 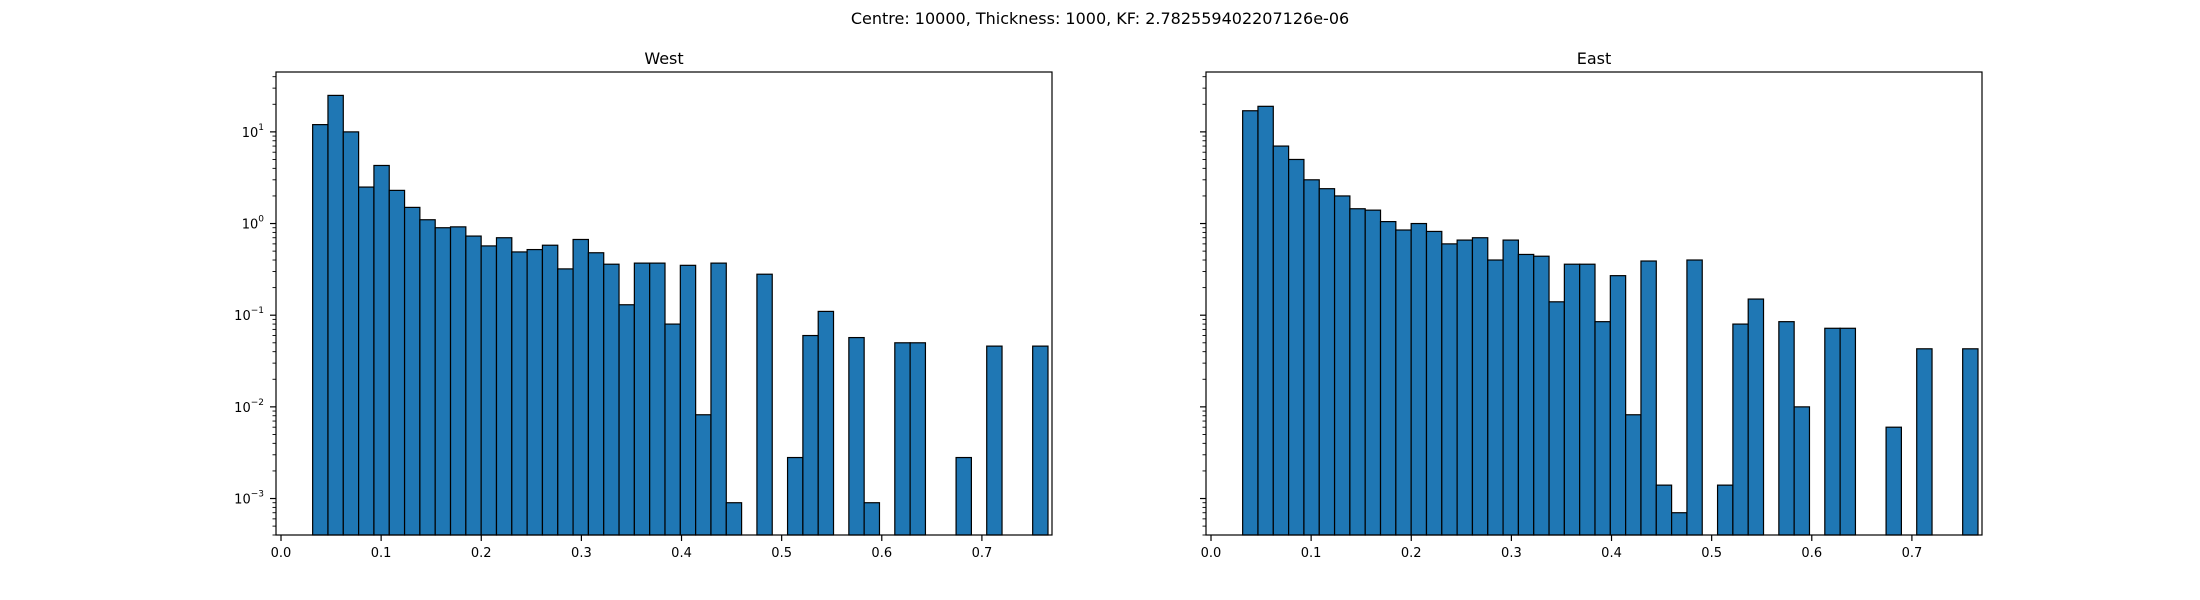 I want to click on x-tick-label-west-7: 0.7, so click(x=982, y=553).